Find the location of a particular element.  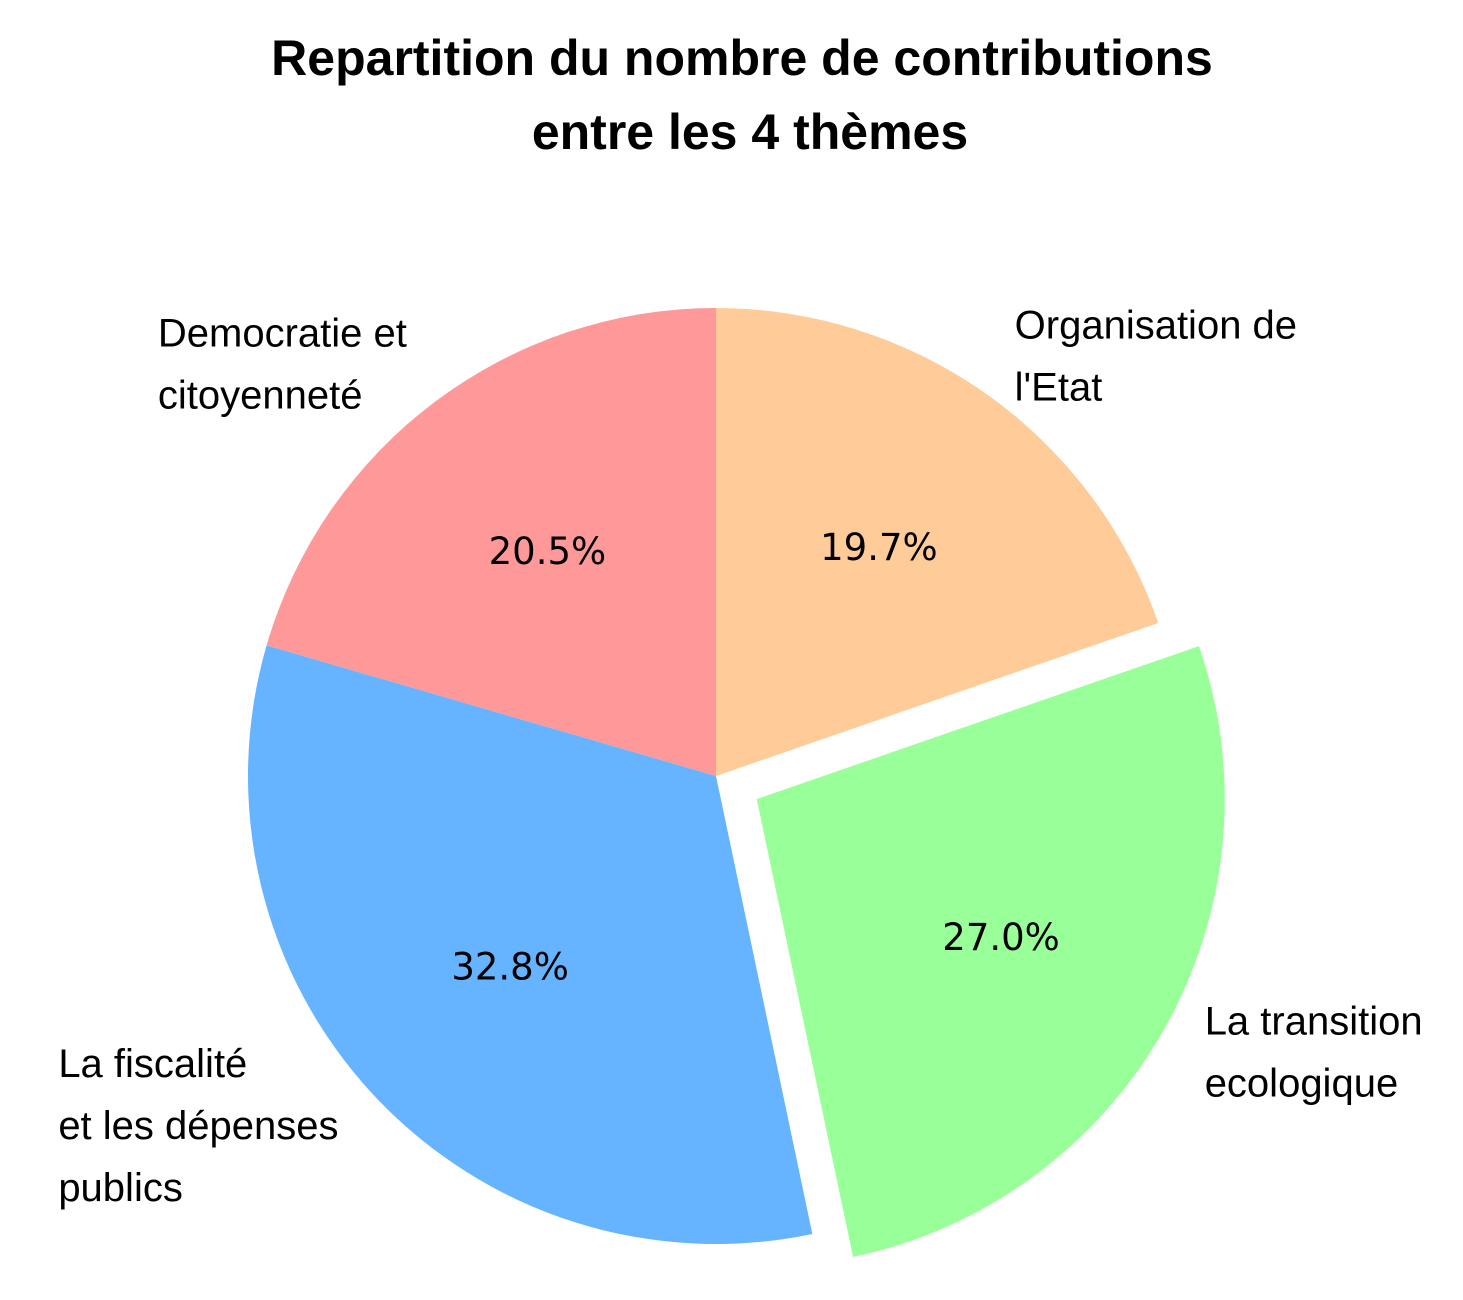

pct-label-organisation-de-l-etat: 19.7% is located at coordinates (879, 547).